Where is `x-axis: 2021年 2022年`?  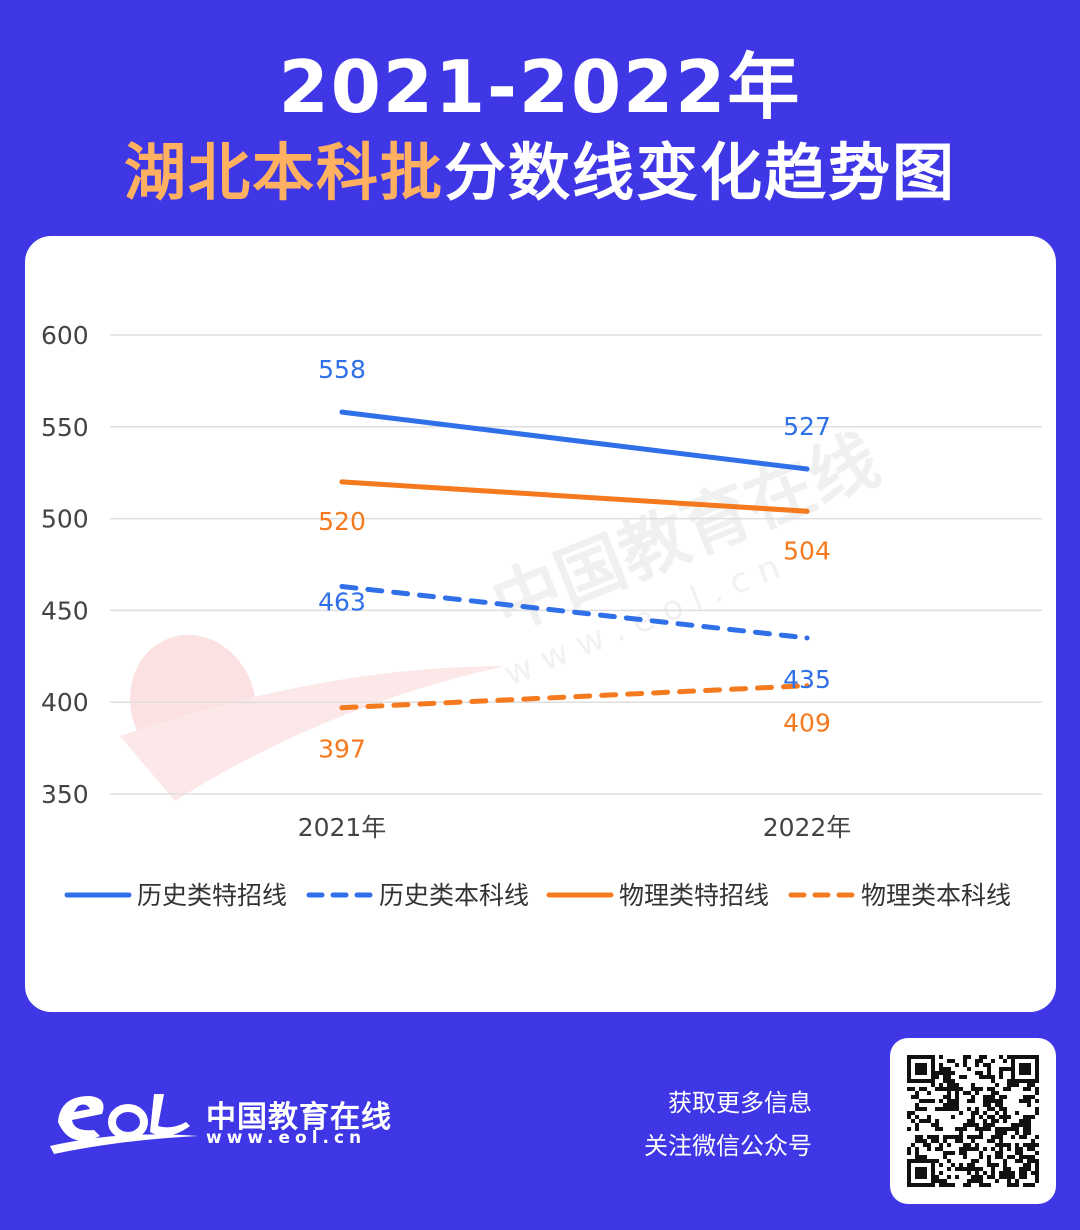
x-axis: 2021年 2022年 is located at coordinates (575, 827).